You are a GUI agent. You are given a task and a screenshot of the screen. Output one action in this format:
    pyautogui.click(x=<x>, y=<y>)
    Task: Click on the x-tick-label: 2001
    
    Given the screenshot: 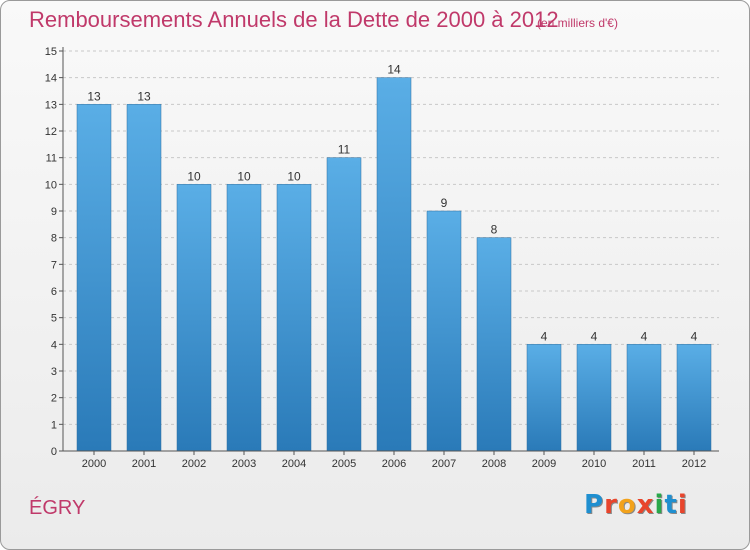 What is the action you would take?
    pyautogui.click(x=144, y=464)
    